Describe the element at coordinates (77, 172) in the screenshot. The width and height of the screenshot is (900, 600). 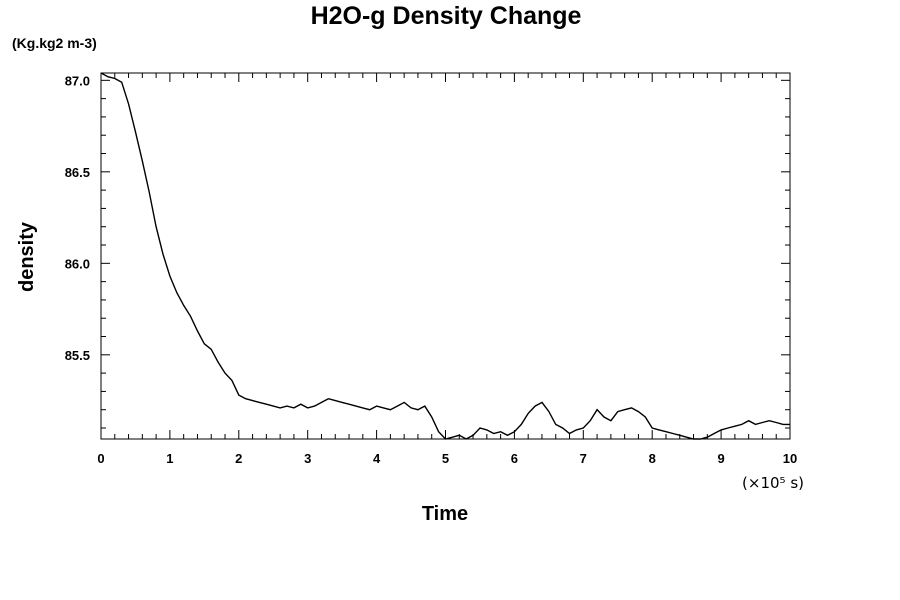
I see `y-tick-label: 86.5` at that location.